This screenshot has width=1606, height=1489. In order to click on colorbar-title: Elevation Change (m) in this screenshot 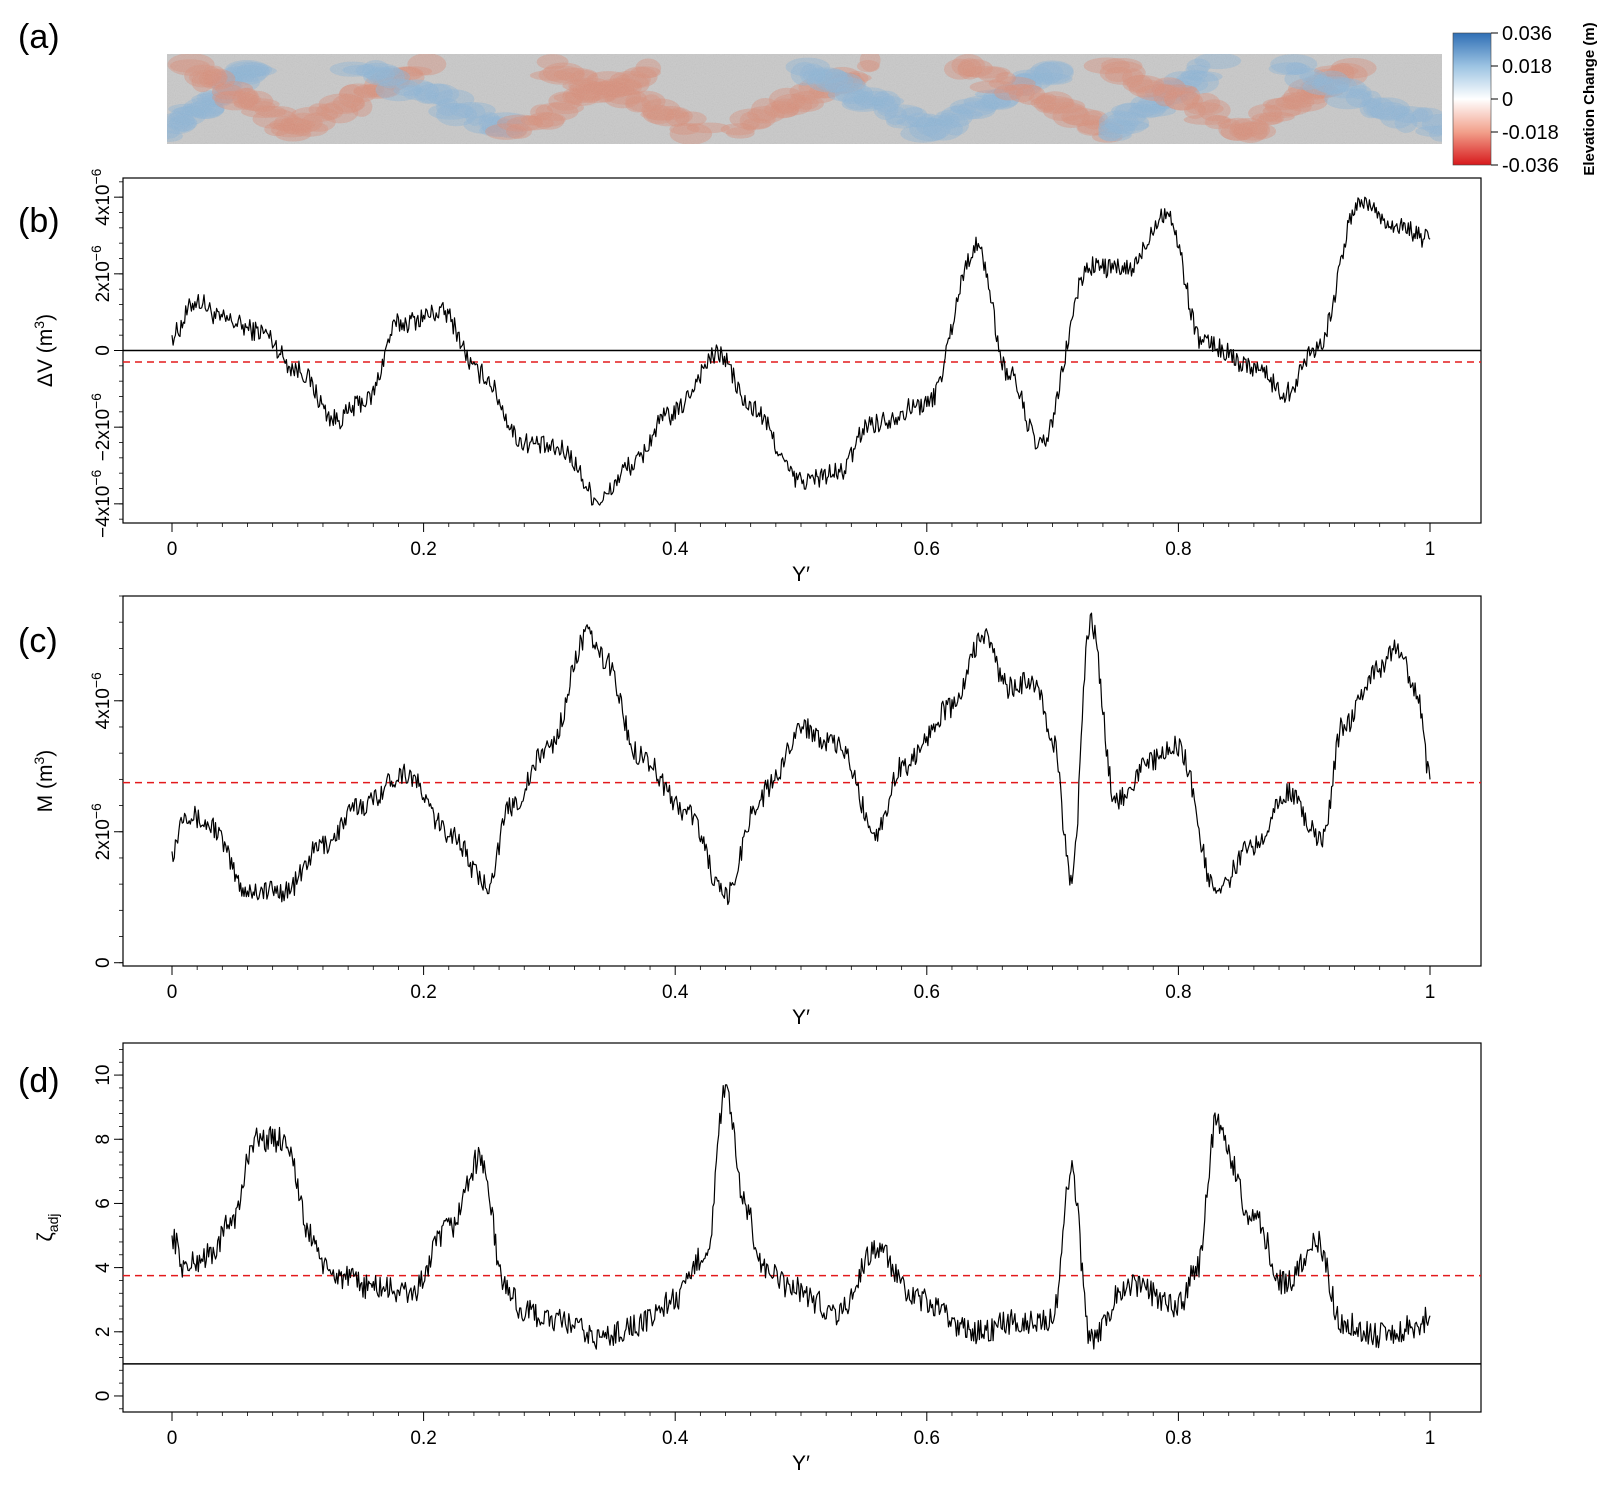, I will do `click(1589, 98)`.